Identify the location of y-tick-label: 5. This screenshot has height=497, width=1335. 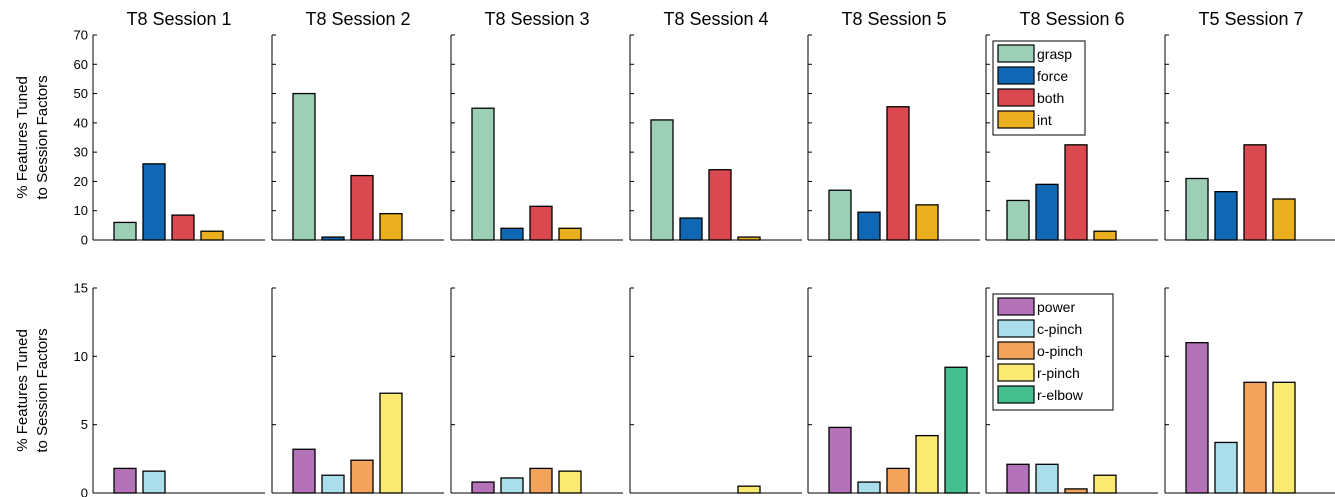
(84, 424).